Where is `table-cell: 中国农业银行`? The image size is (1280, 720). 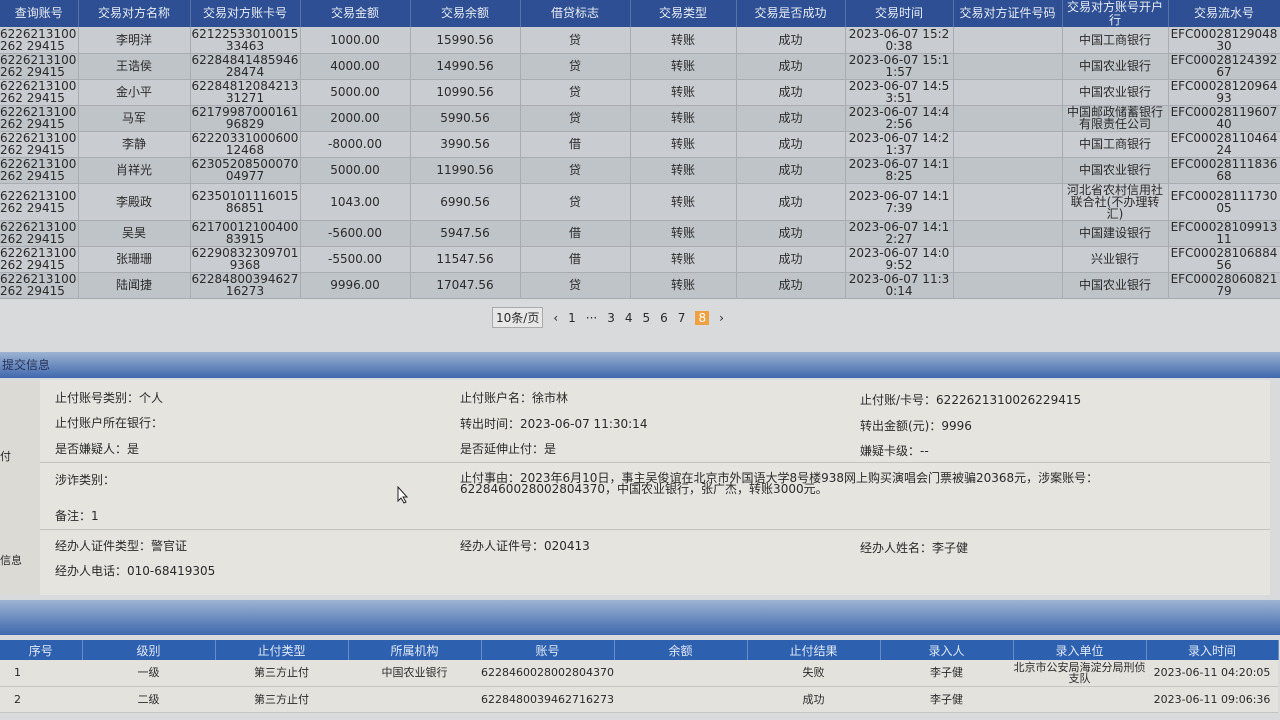
table-cell: 中国农业银行 is located at coordinates (1115, 170).